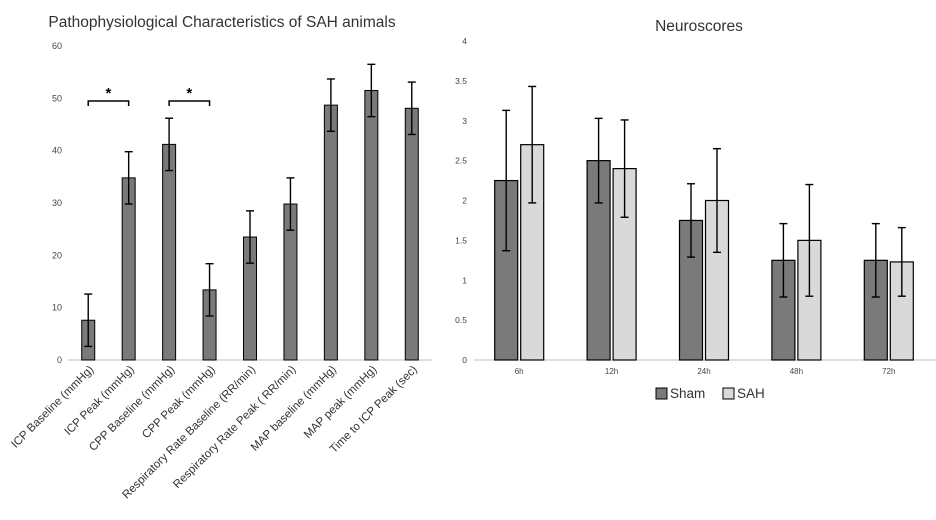 The width and height of the screenshot is (936, 520). I want to click on right-y-tick-label: 3, so click(464, 121).